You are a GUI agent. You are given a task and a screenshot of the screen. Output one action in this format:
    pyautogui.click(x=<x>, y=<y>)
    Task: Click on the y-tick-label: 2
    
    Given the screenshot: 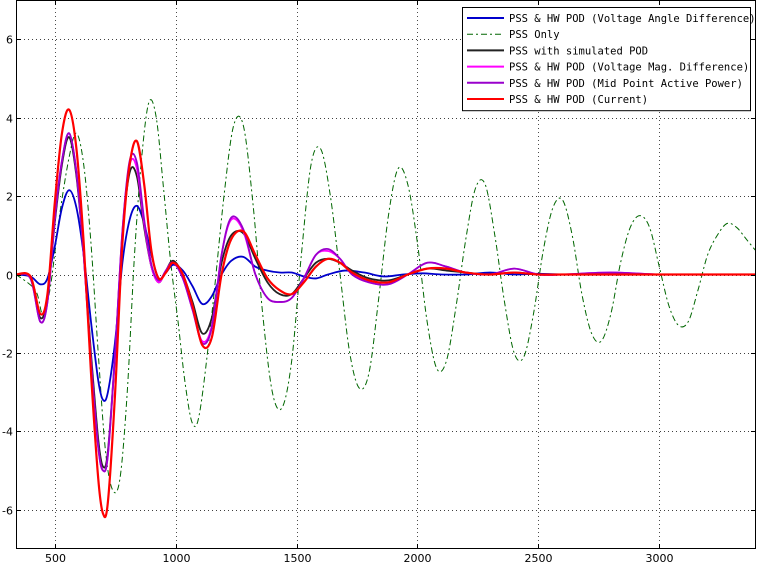 What is the action you would take?
    pyautogui.click(x=9, y=197)
    